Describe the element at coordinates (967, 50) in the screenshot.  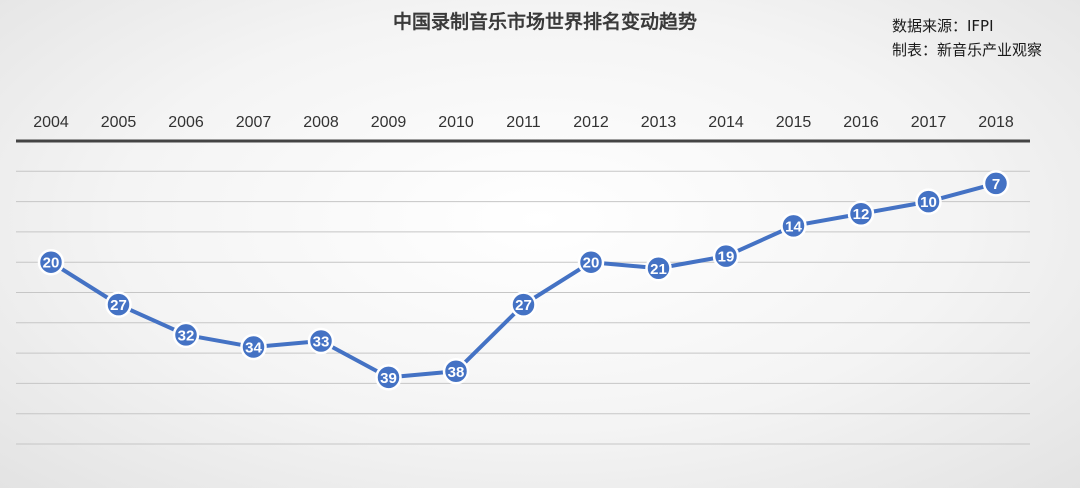
I see `source-line-2: 制表：新音乐产业观察` at that location.